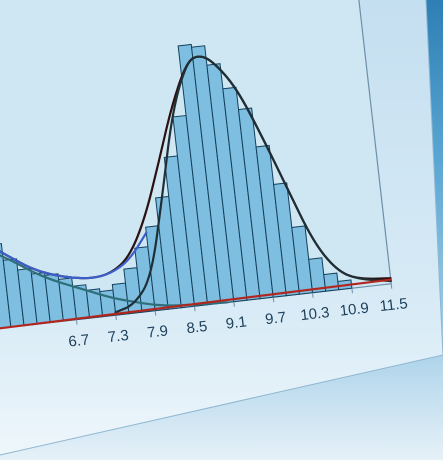 The image size is (443, 460). What do you see at coordinates (354, 310) in the screenshot?
I see `x-tick-label: 10.9` at bounding box center [354, 310].